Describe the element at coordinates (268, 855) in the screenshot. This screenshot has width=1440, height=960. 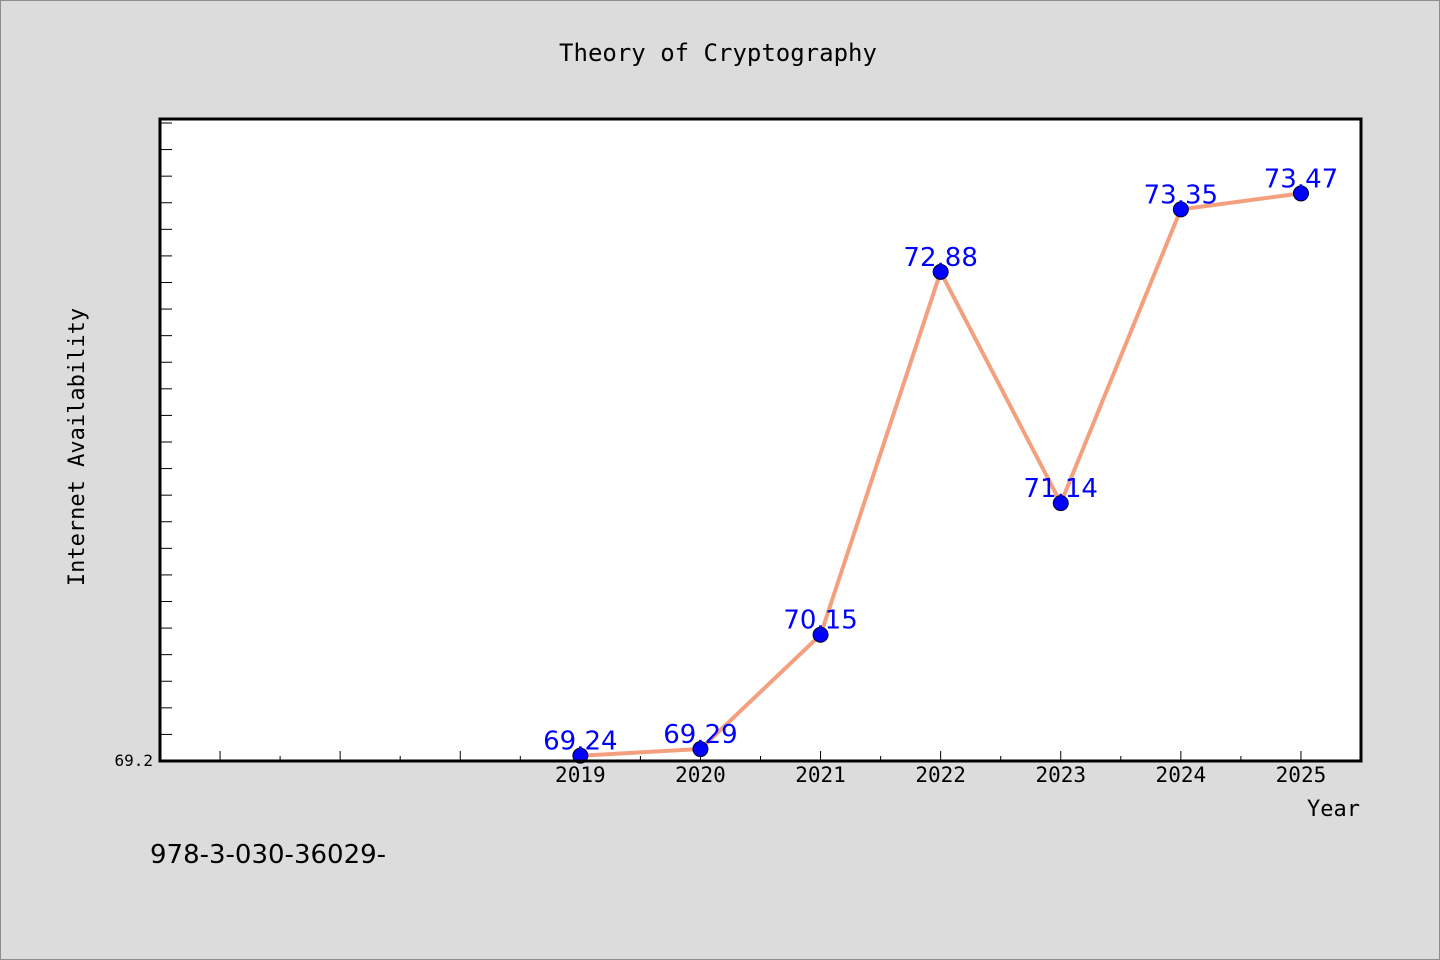
I see `footer-isbn-text: 978-3-030-36029-` at that location.